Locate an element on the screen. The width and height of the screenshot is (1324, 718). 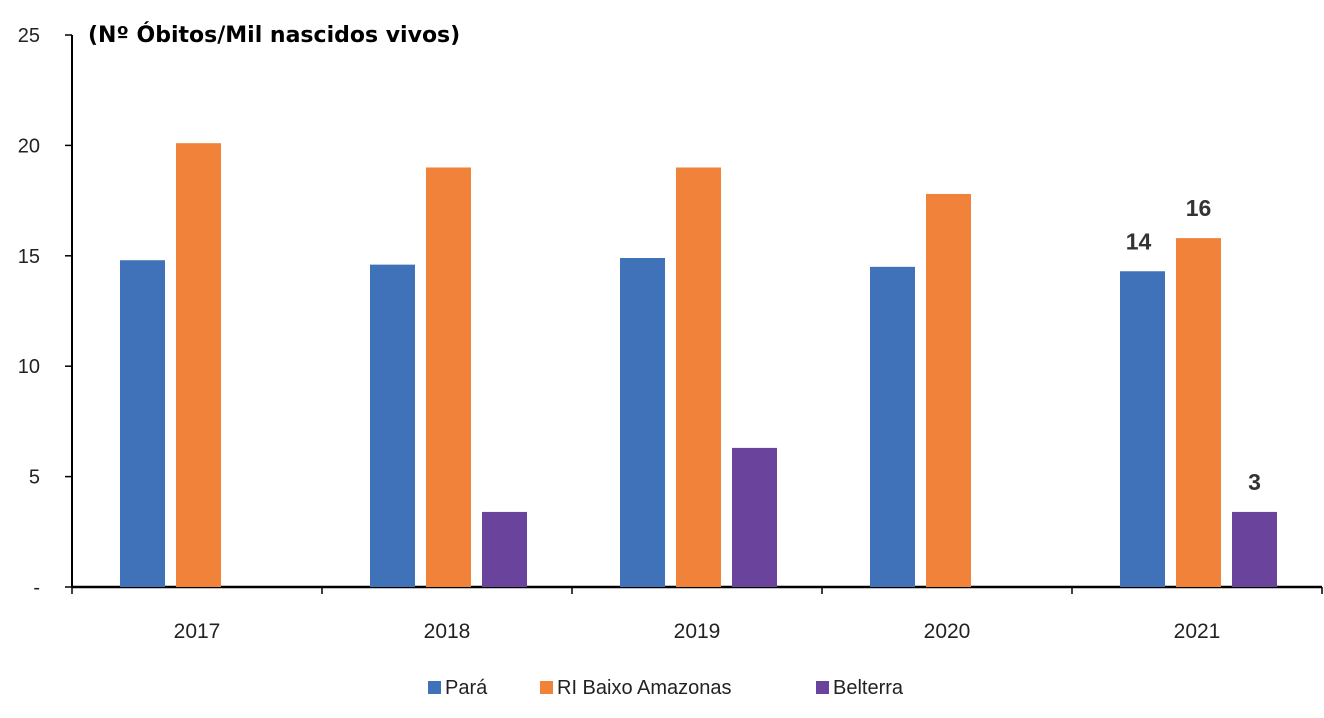
y-tick-label: 10 is located at coordinates (29, 367).